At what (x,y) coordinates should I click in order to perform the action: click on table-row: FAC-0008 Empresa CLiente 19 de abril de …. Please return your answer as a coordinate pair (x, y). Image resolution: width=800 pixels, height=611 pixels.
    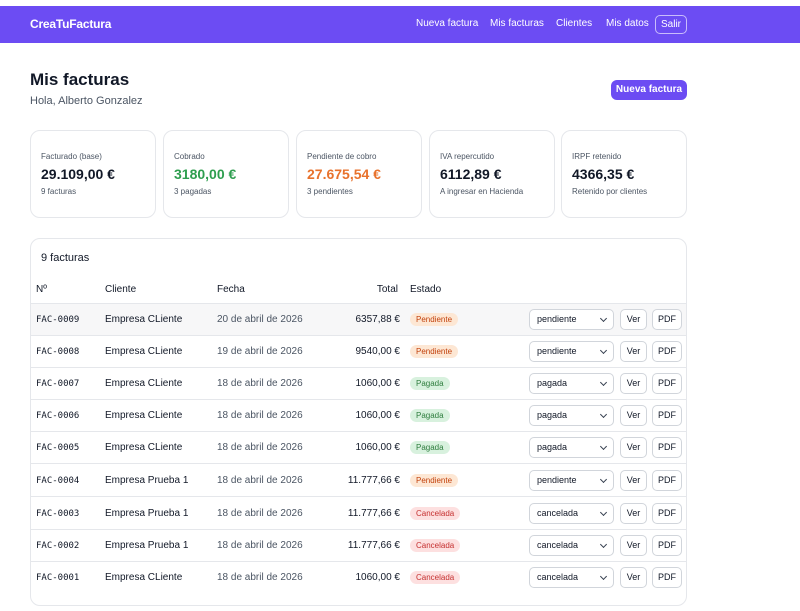
    Looking at the image, I should click on (358, 352).